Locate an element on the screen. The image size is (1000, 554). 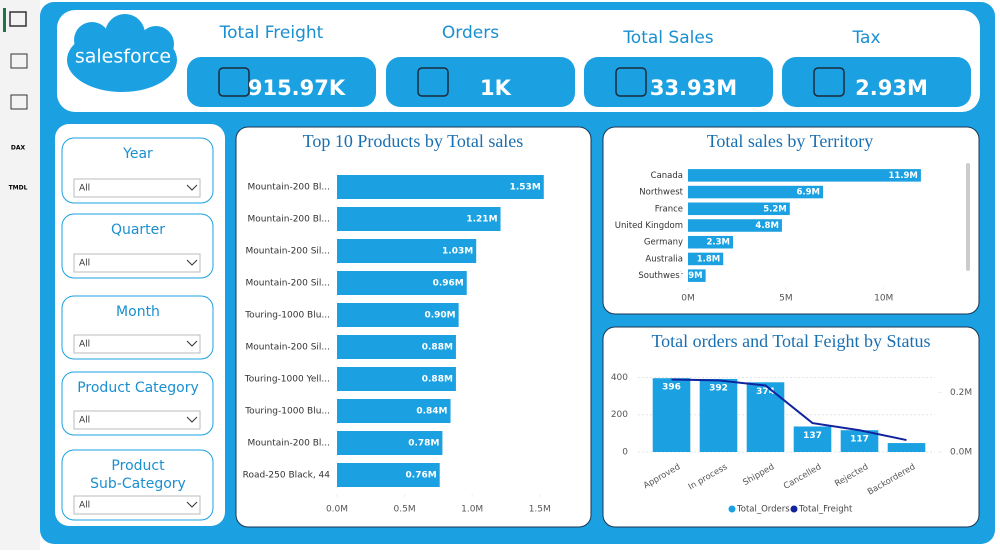
data-label: 137 is located at coordinates (812, 436).